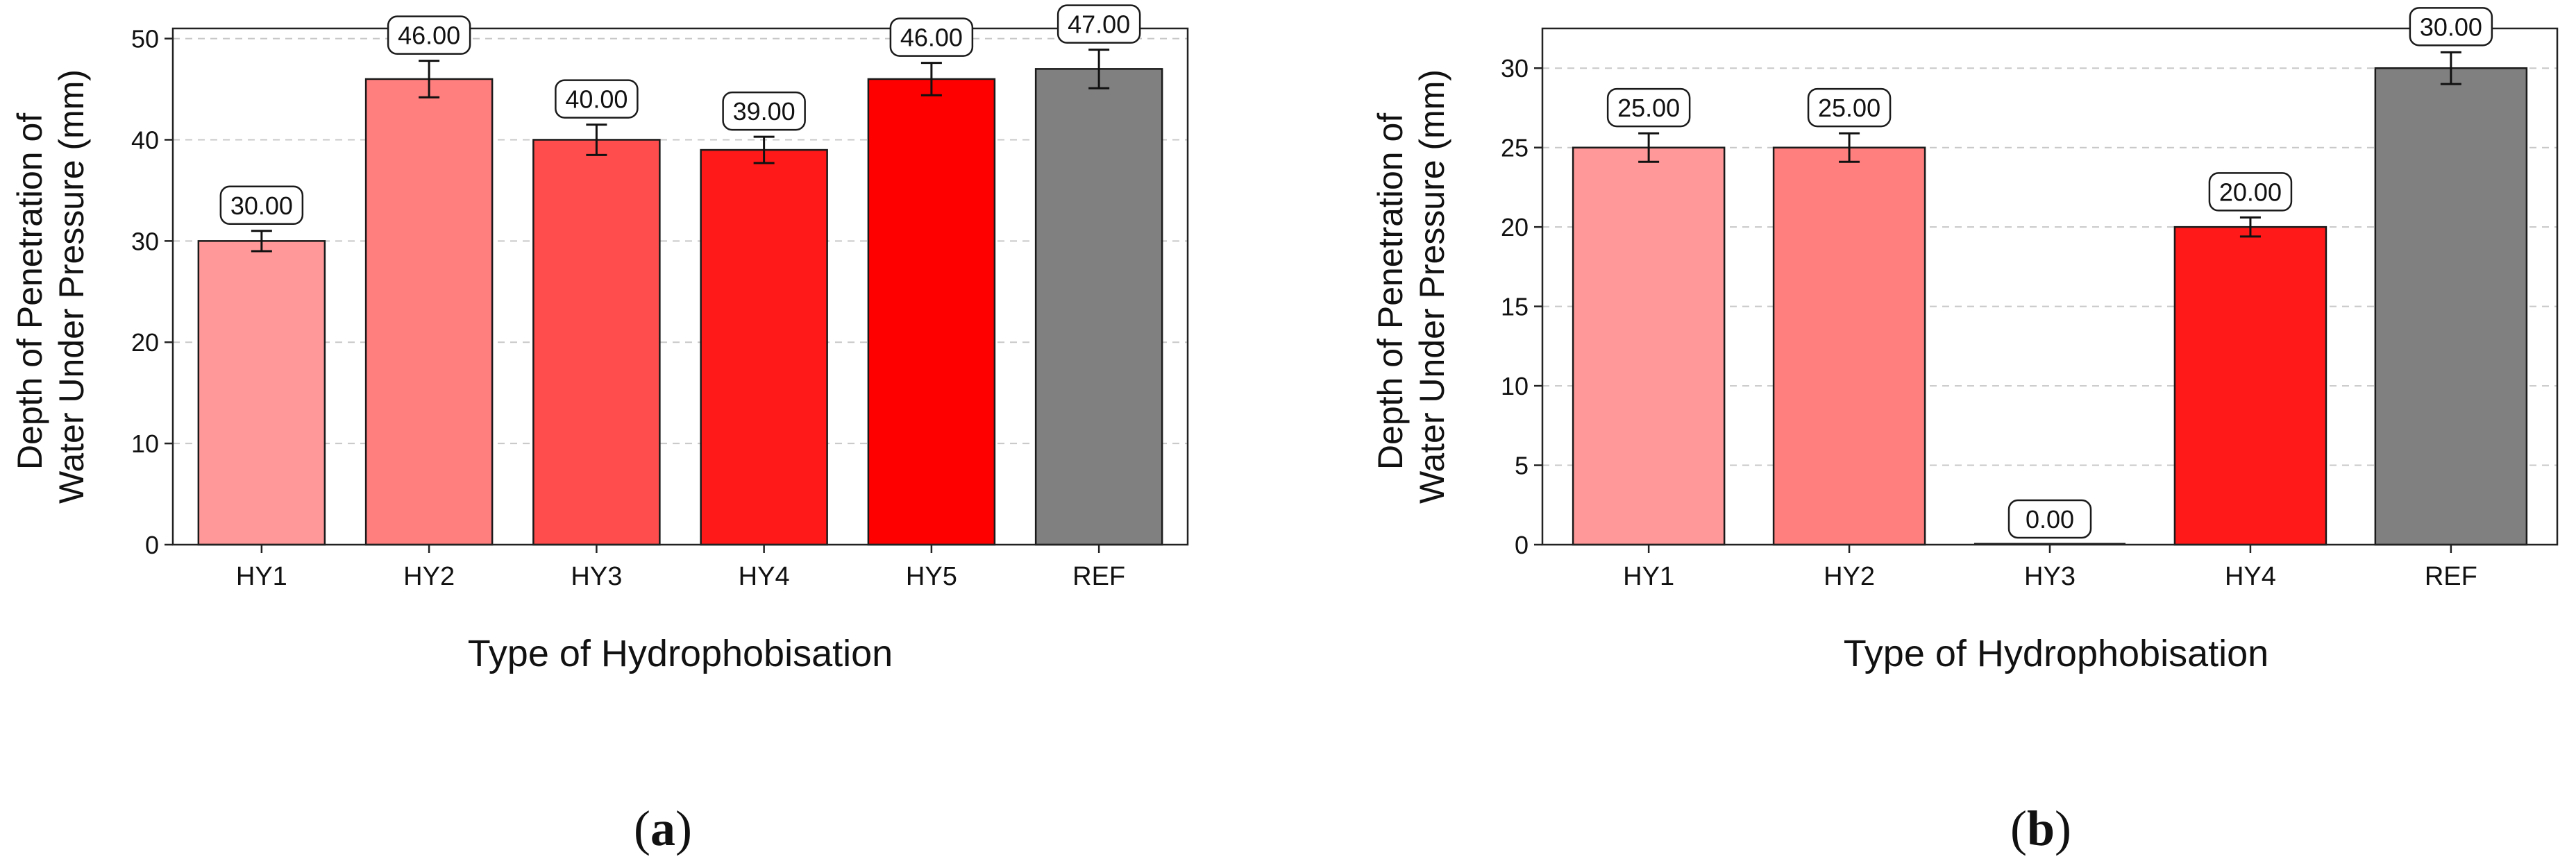 The height and width of the screenshot is (868, 2576). I want to click on value-label-ref: 30.00, so click(2451, 26).